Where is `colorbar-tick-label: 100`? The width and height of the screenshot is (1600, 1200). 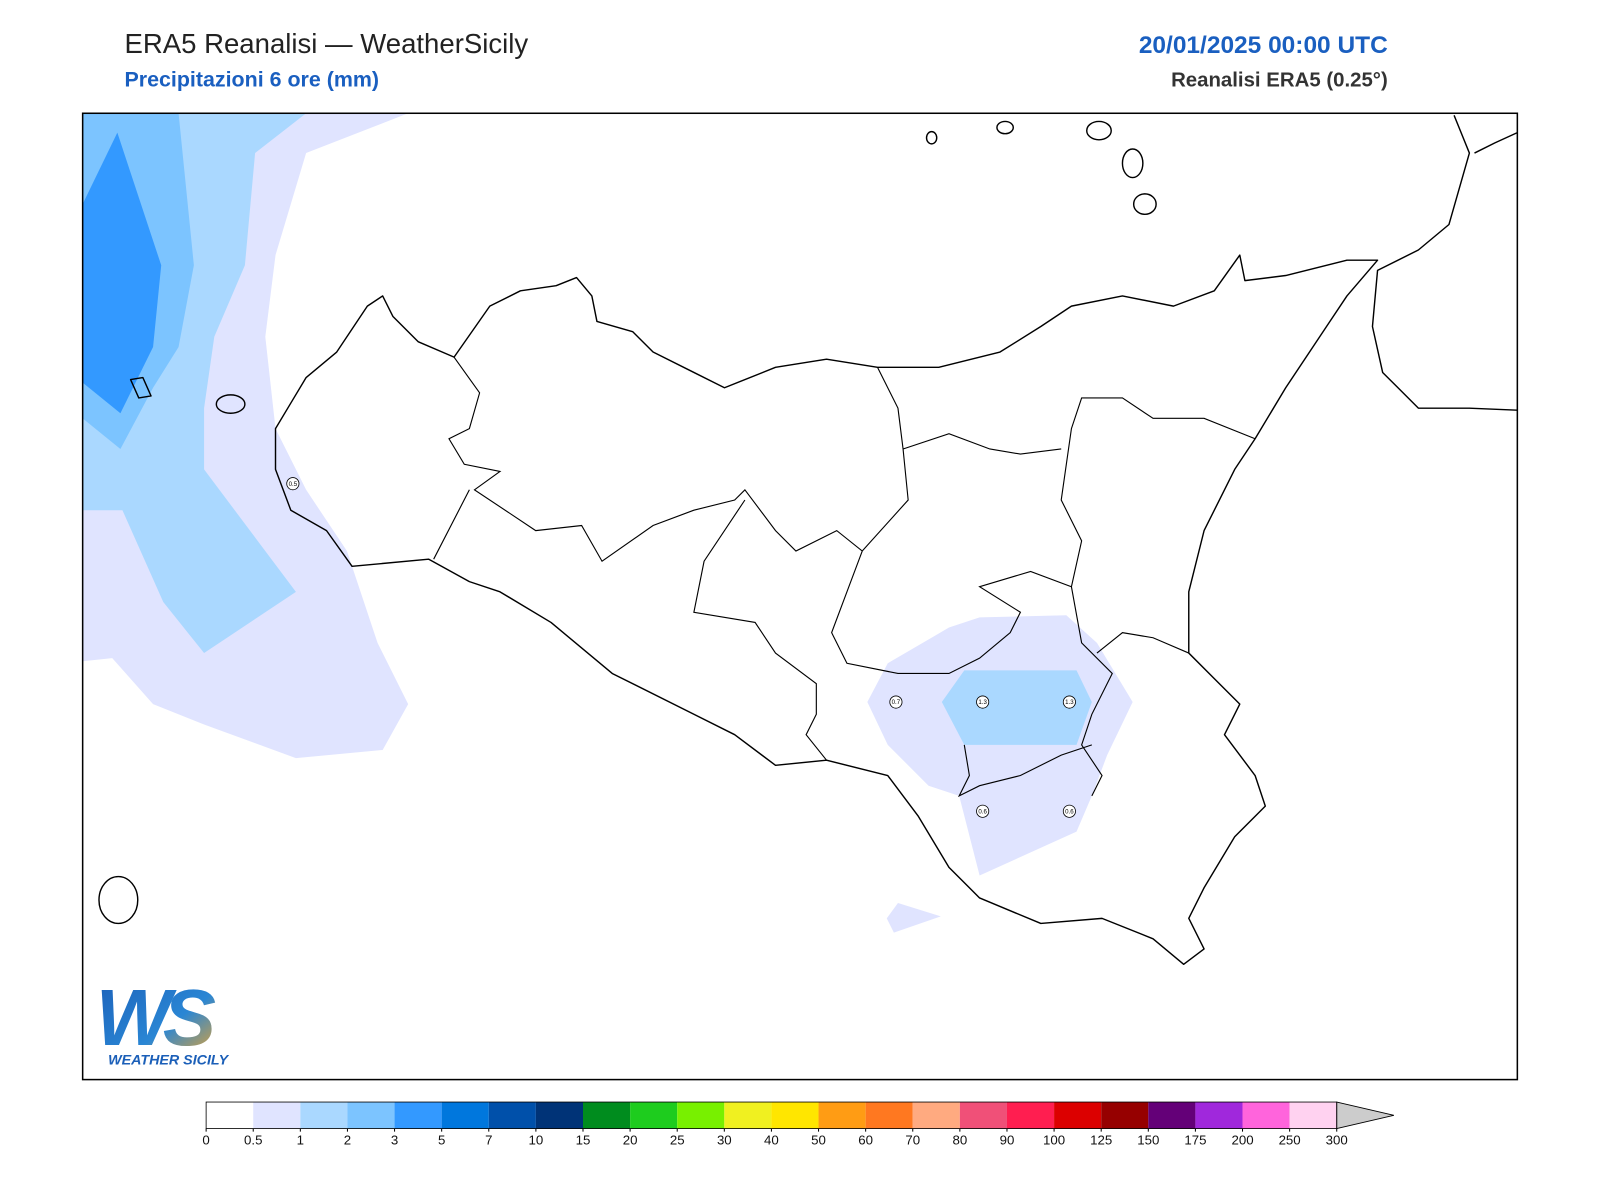
colorbar-tick-label: 100 is located at coordinates (1054, 1139).